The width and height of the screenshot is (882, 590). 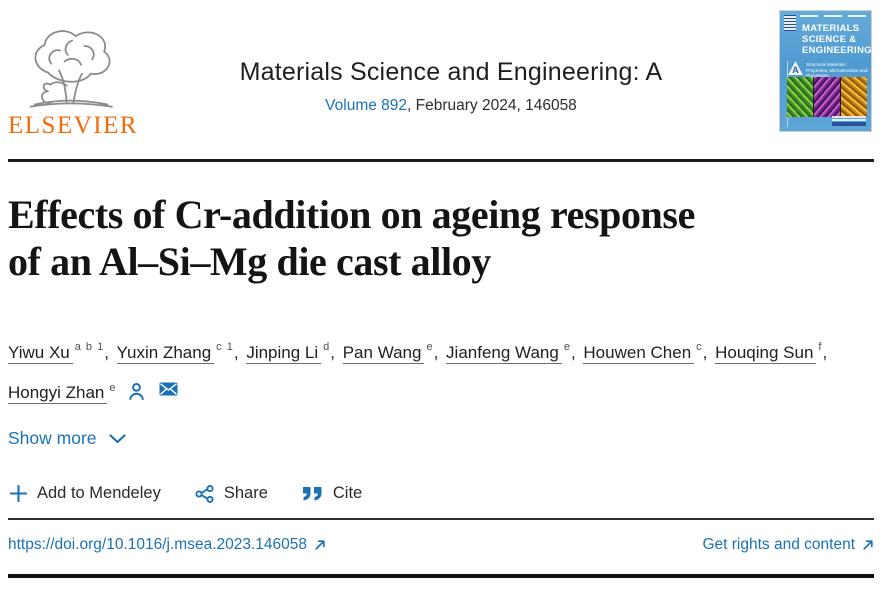 I want to click on author-profile-icon, so click(x=136, y=391).